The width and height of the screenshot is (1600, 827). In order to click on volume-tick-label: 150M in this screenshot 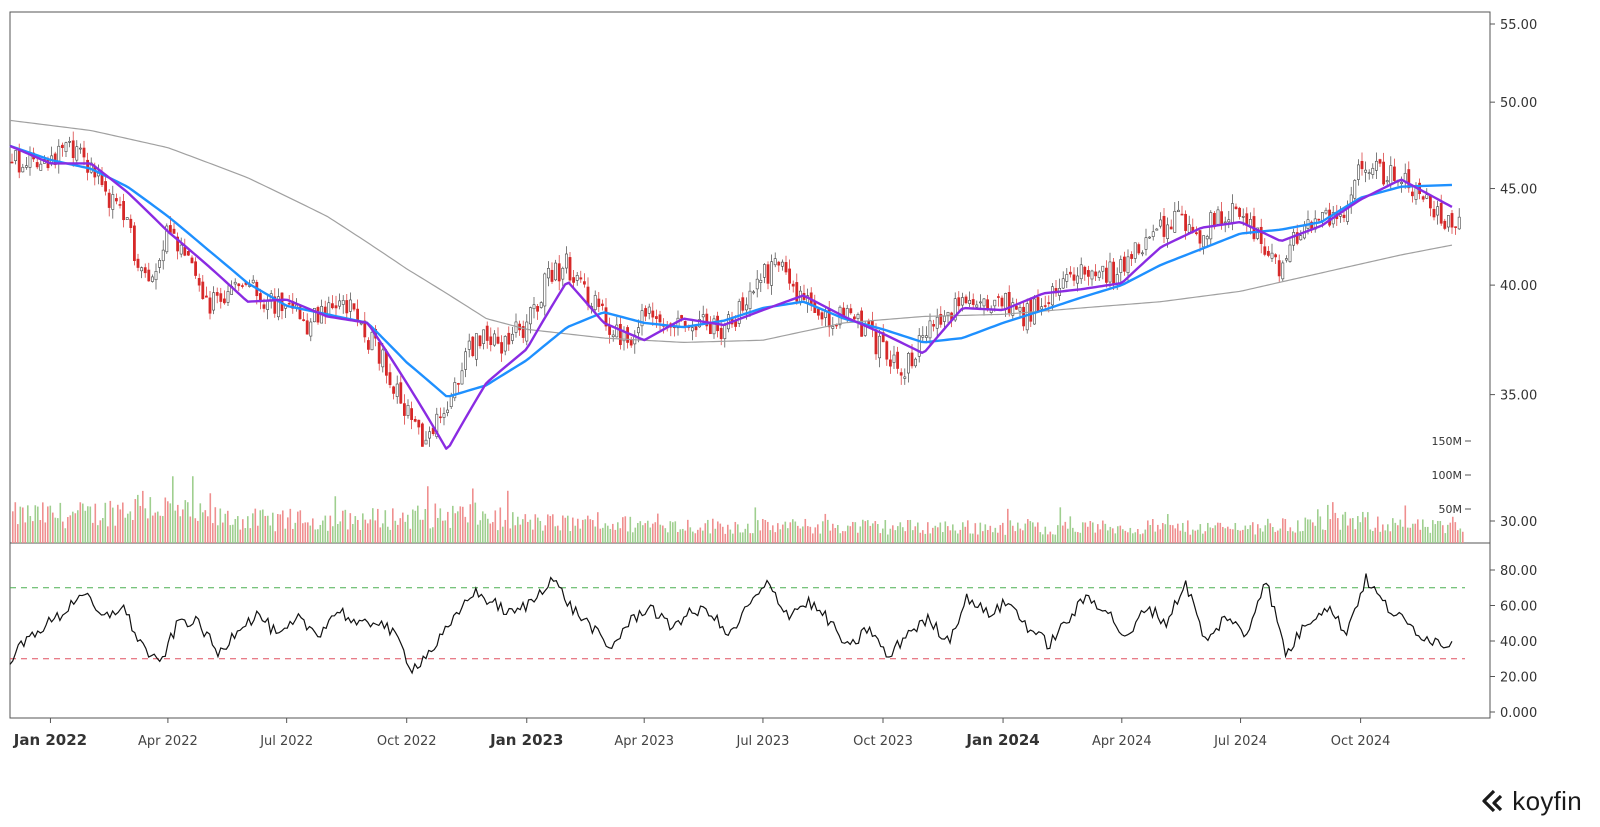, I will do `click(1447, 441)`.